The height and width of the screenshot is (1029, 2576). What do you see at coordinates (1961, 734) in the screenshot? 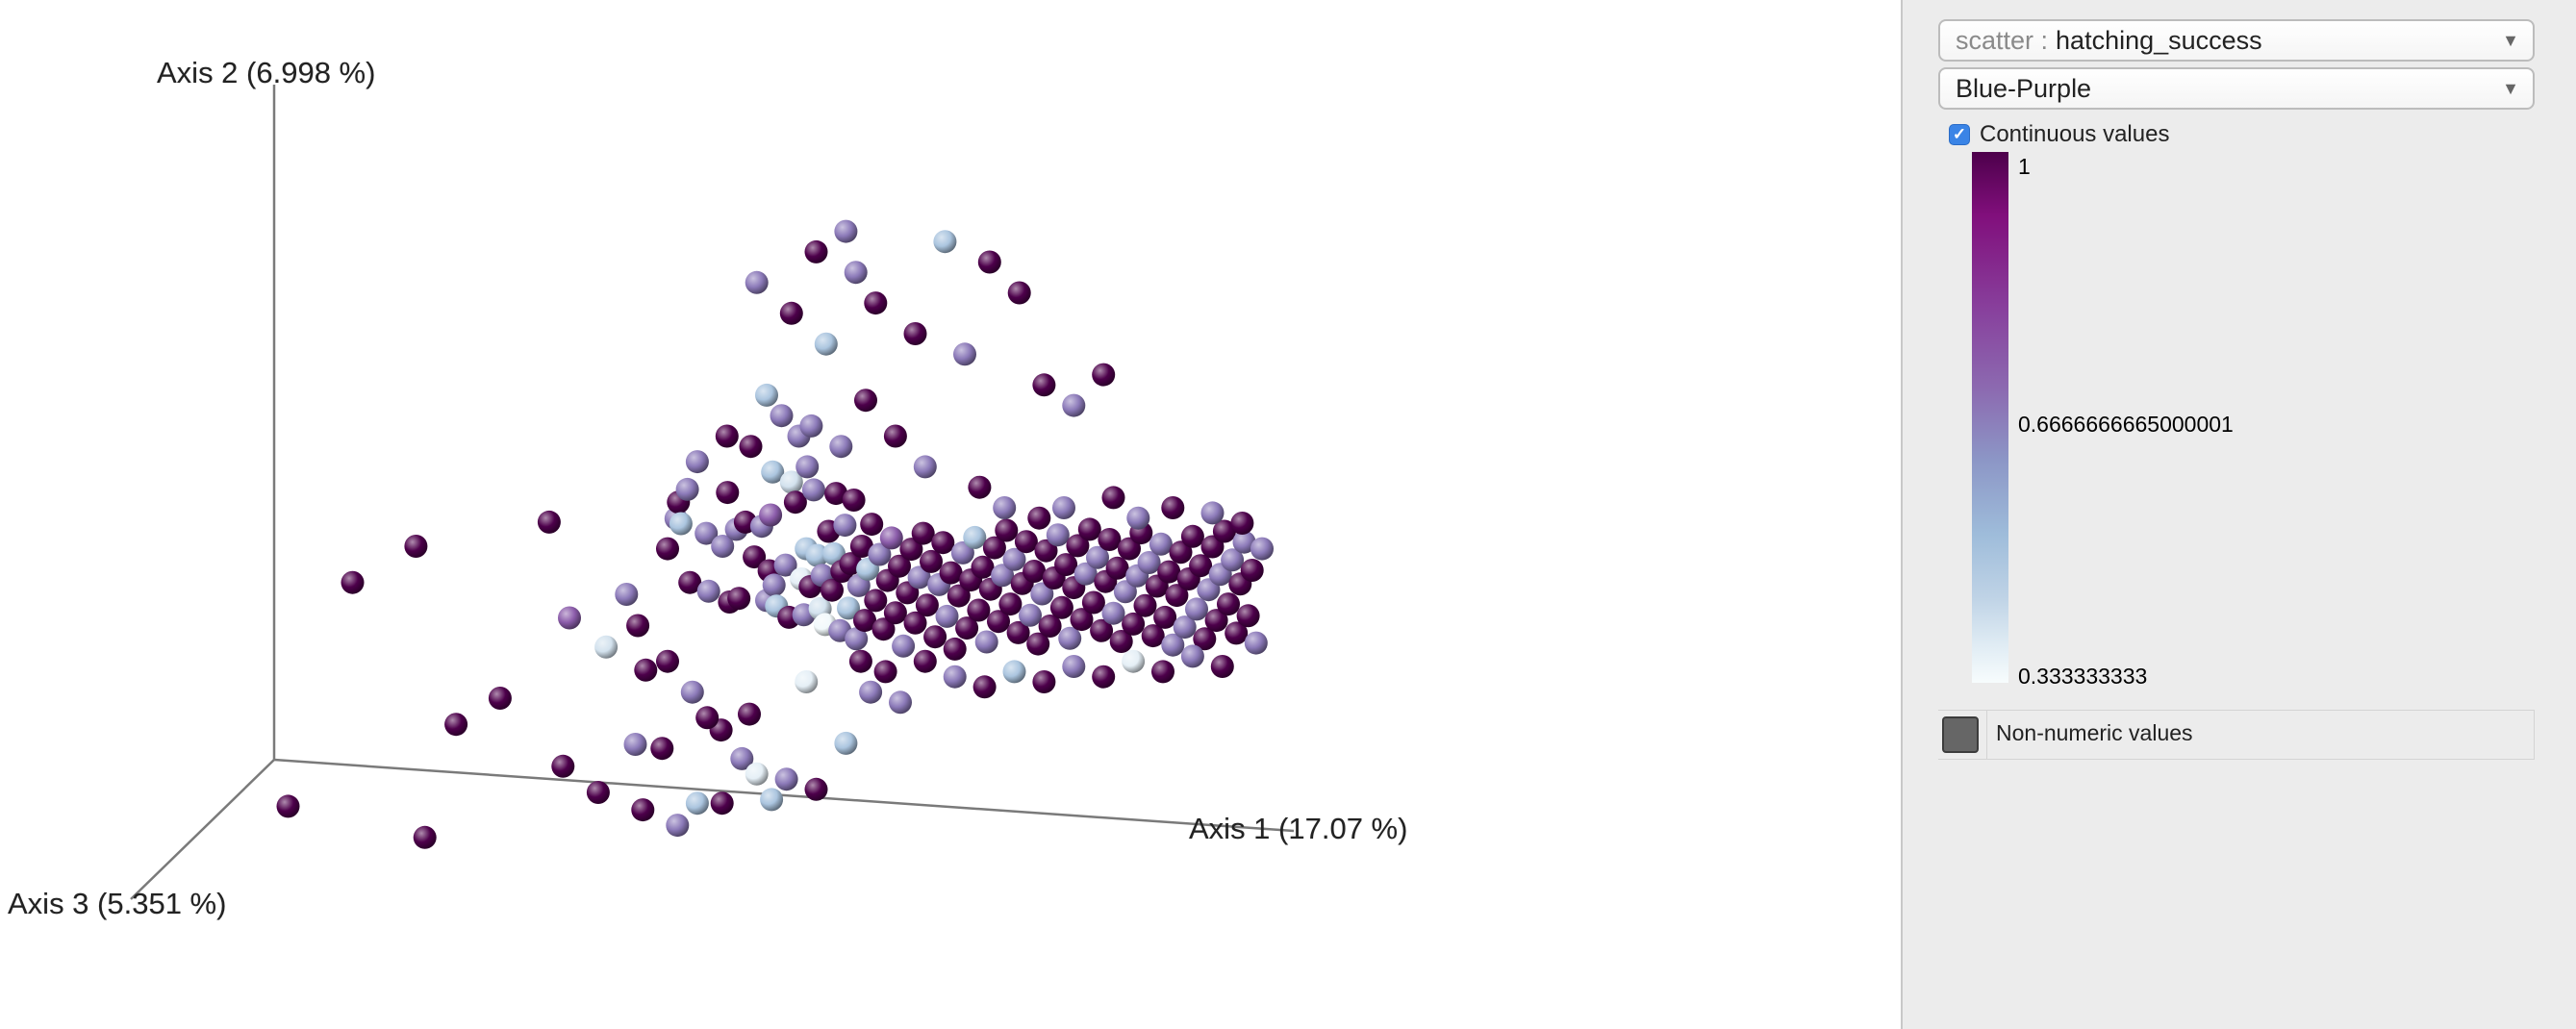
I see `non-numeric-color-swatch` at bounding box center [1961, 734].